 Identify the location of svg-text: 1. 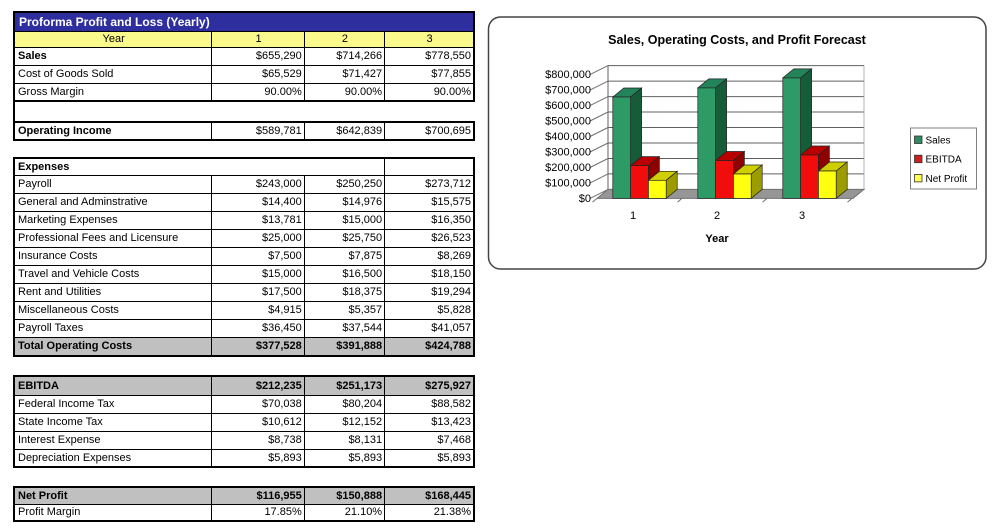
(633, 216).